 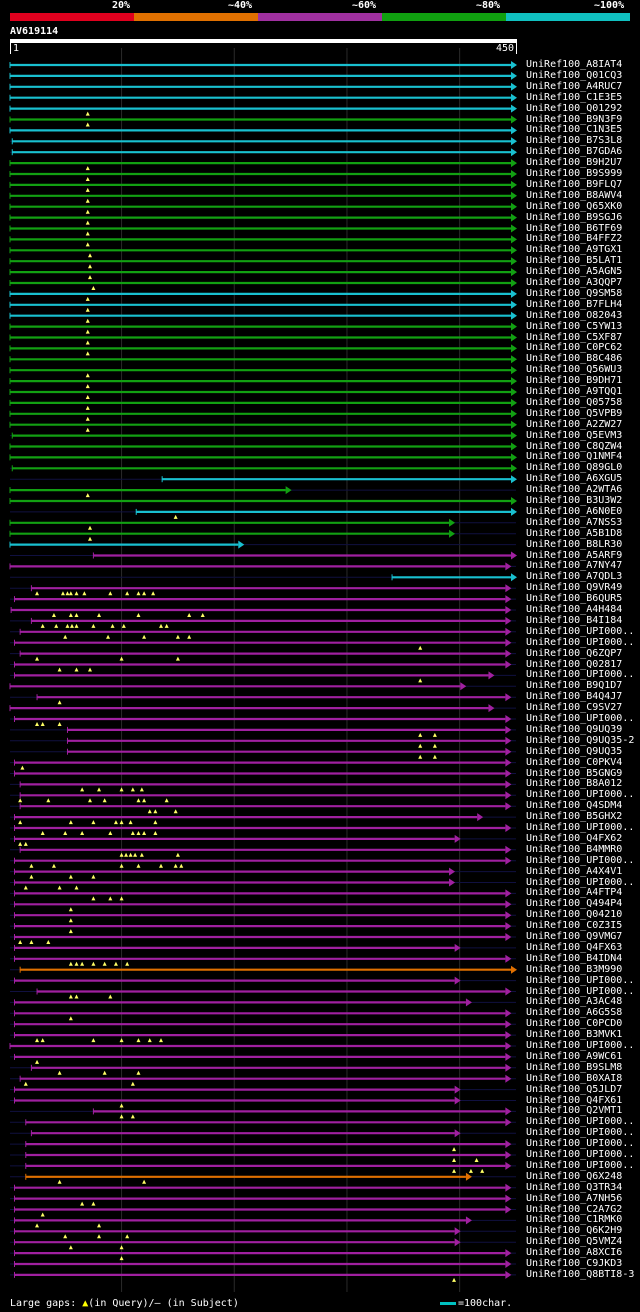 I want to click on hit-name: UniRef100_Q9UQ35, so click(x=574, y=751).